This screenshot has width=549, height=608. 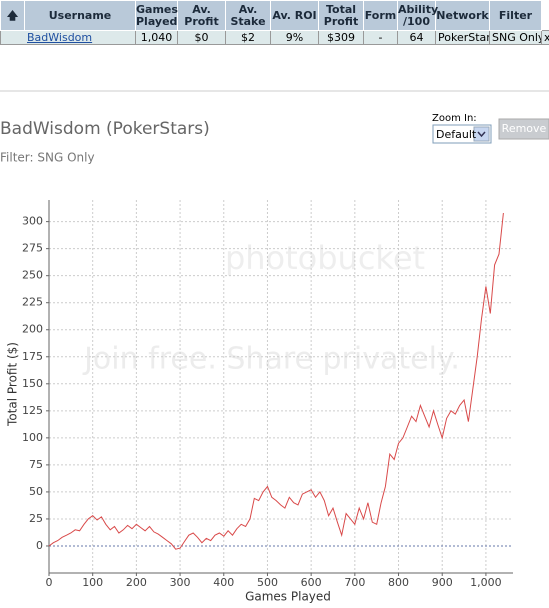 I want to click on column-header: Network, so click(x=462, y=15).